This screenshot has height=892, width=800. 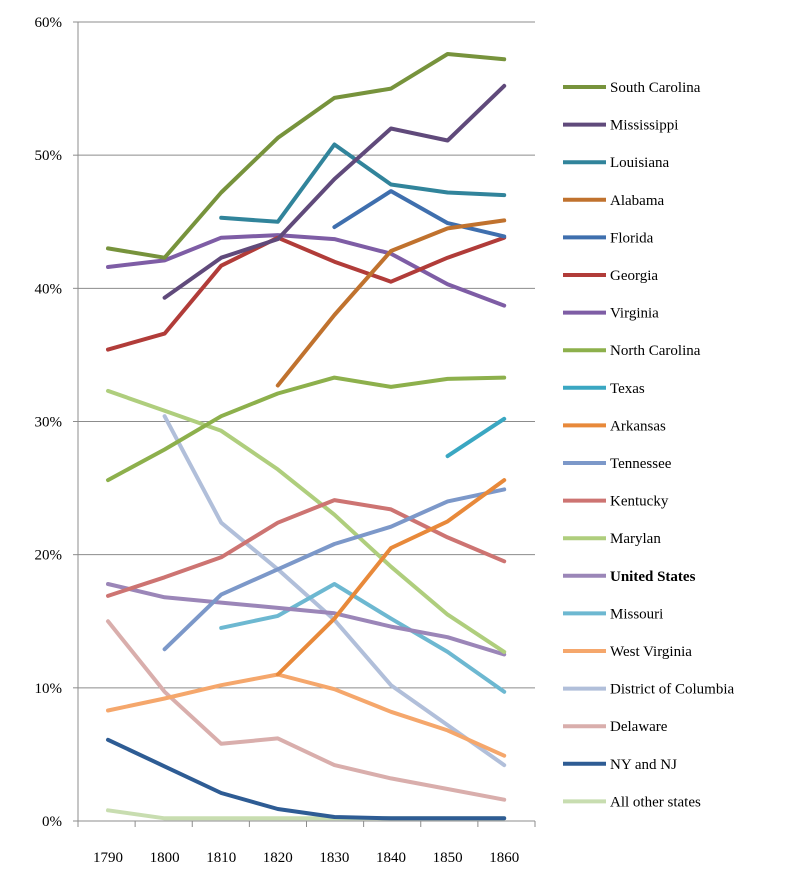 What do you see at coordinates (637, 201) in the screenshot?
I see `legend-label: Alabama` at bounding box center [637, 201].